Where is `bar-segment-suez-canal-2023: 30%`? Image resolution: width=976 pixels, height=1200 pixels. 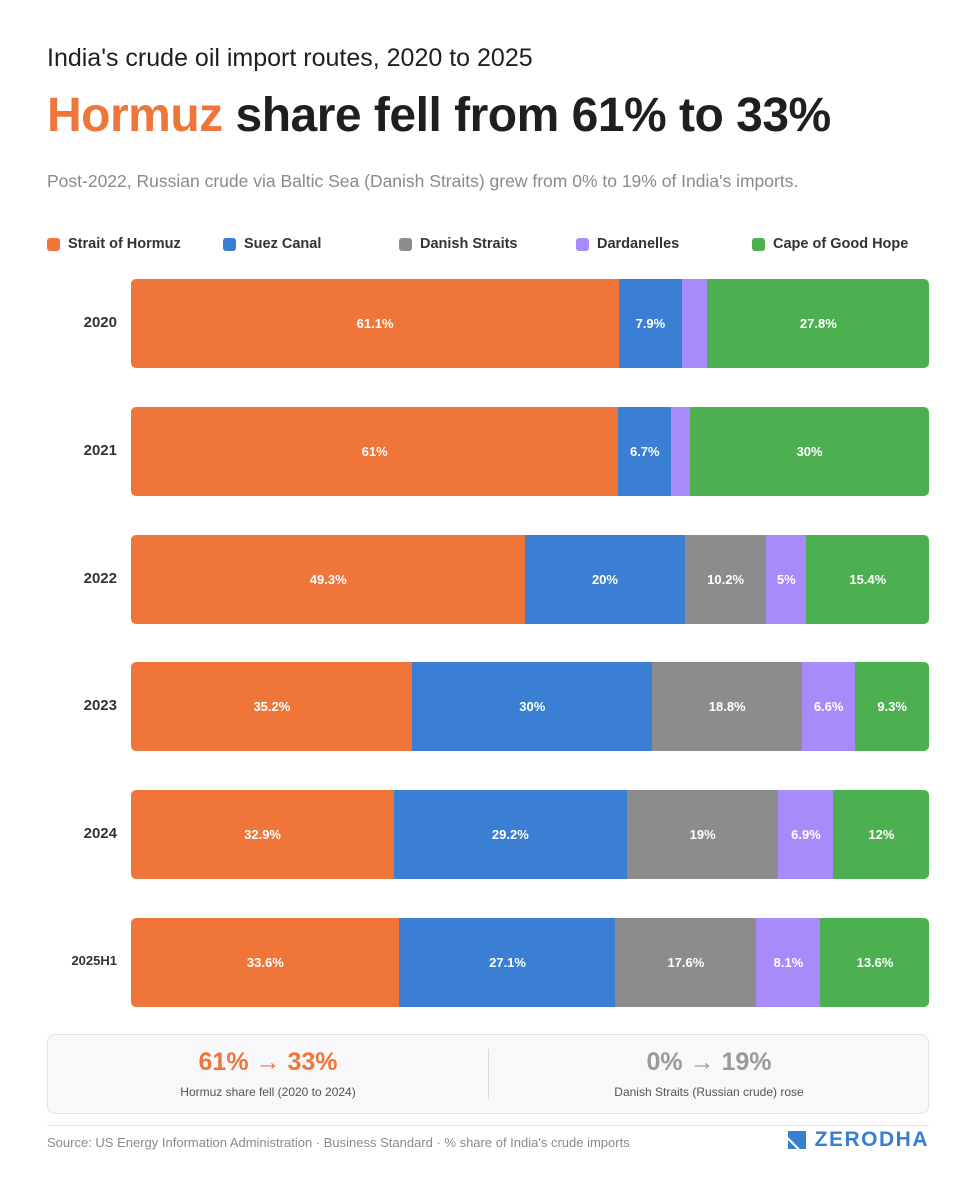 bar-segment-suez-canal-2023: 30% is located at coordinates (532, 706).